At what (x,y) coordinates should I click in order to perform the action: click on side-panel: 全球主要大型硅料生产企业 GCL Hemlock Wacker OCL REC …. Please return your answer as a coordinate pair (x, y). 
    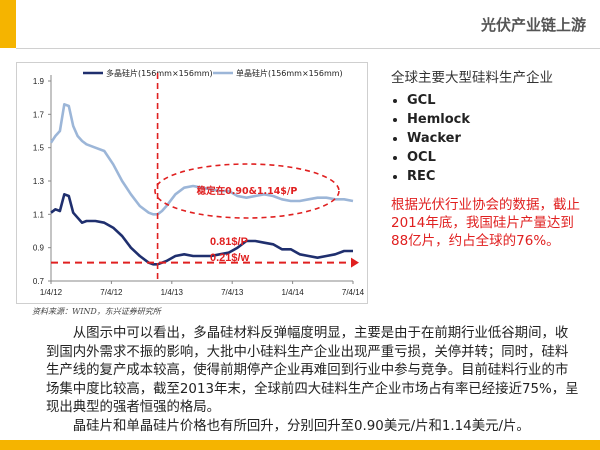
    Looking at the image, I should click on (491, 160).